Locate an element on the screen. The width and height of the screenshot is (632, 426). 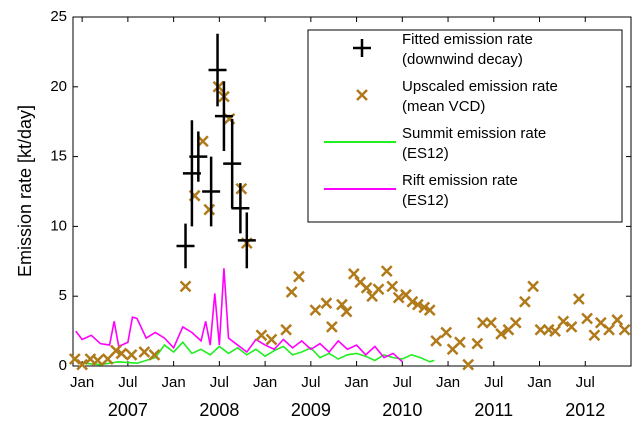
year-label: 2008 is located at coordinates (219, 410).